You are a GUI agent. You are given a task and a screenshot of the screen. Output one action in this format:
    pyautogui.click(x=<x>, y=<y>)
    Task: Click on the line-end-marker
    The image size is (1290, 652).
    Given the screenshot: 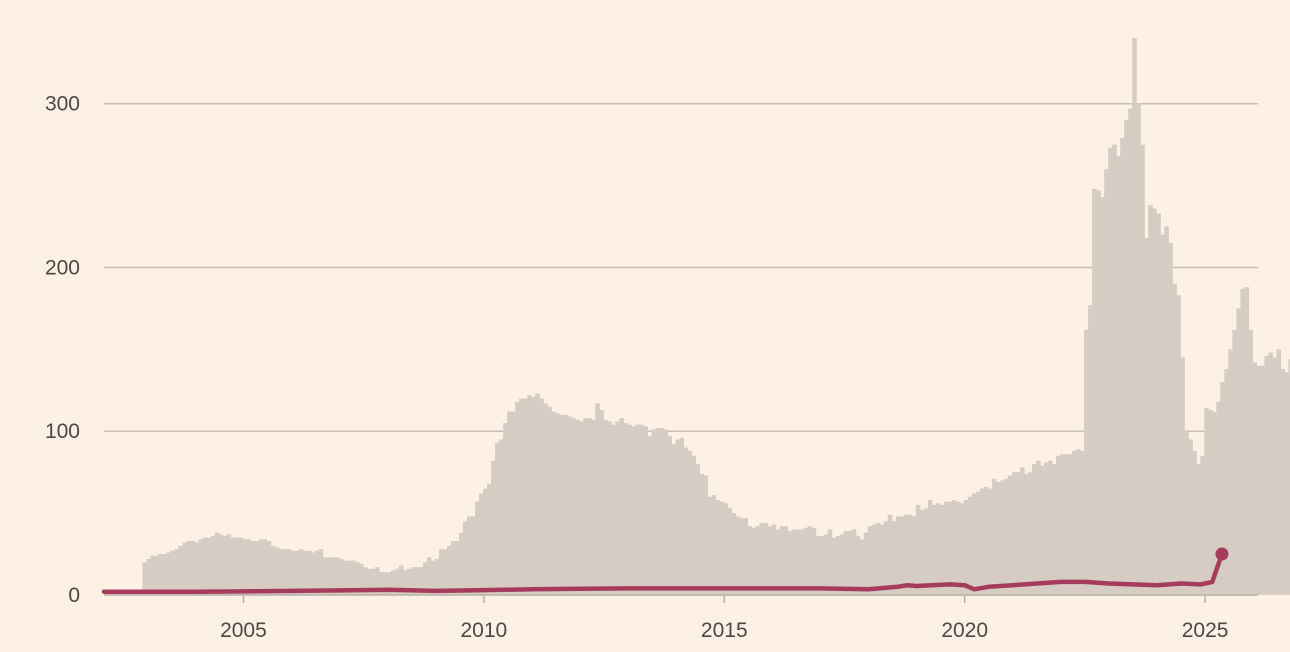 What is the action you would take?
    pyautogui.click(x=1222, y=554)
    